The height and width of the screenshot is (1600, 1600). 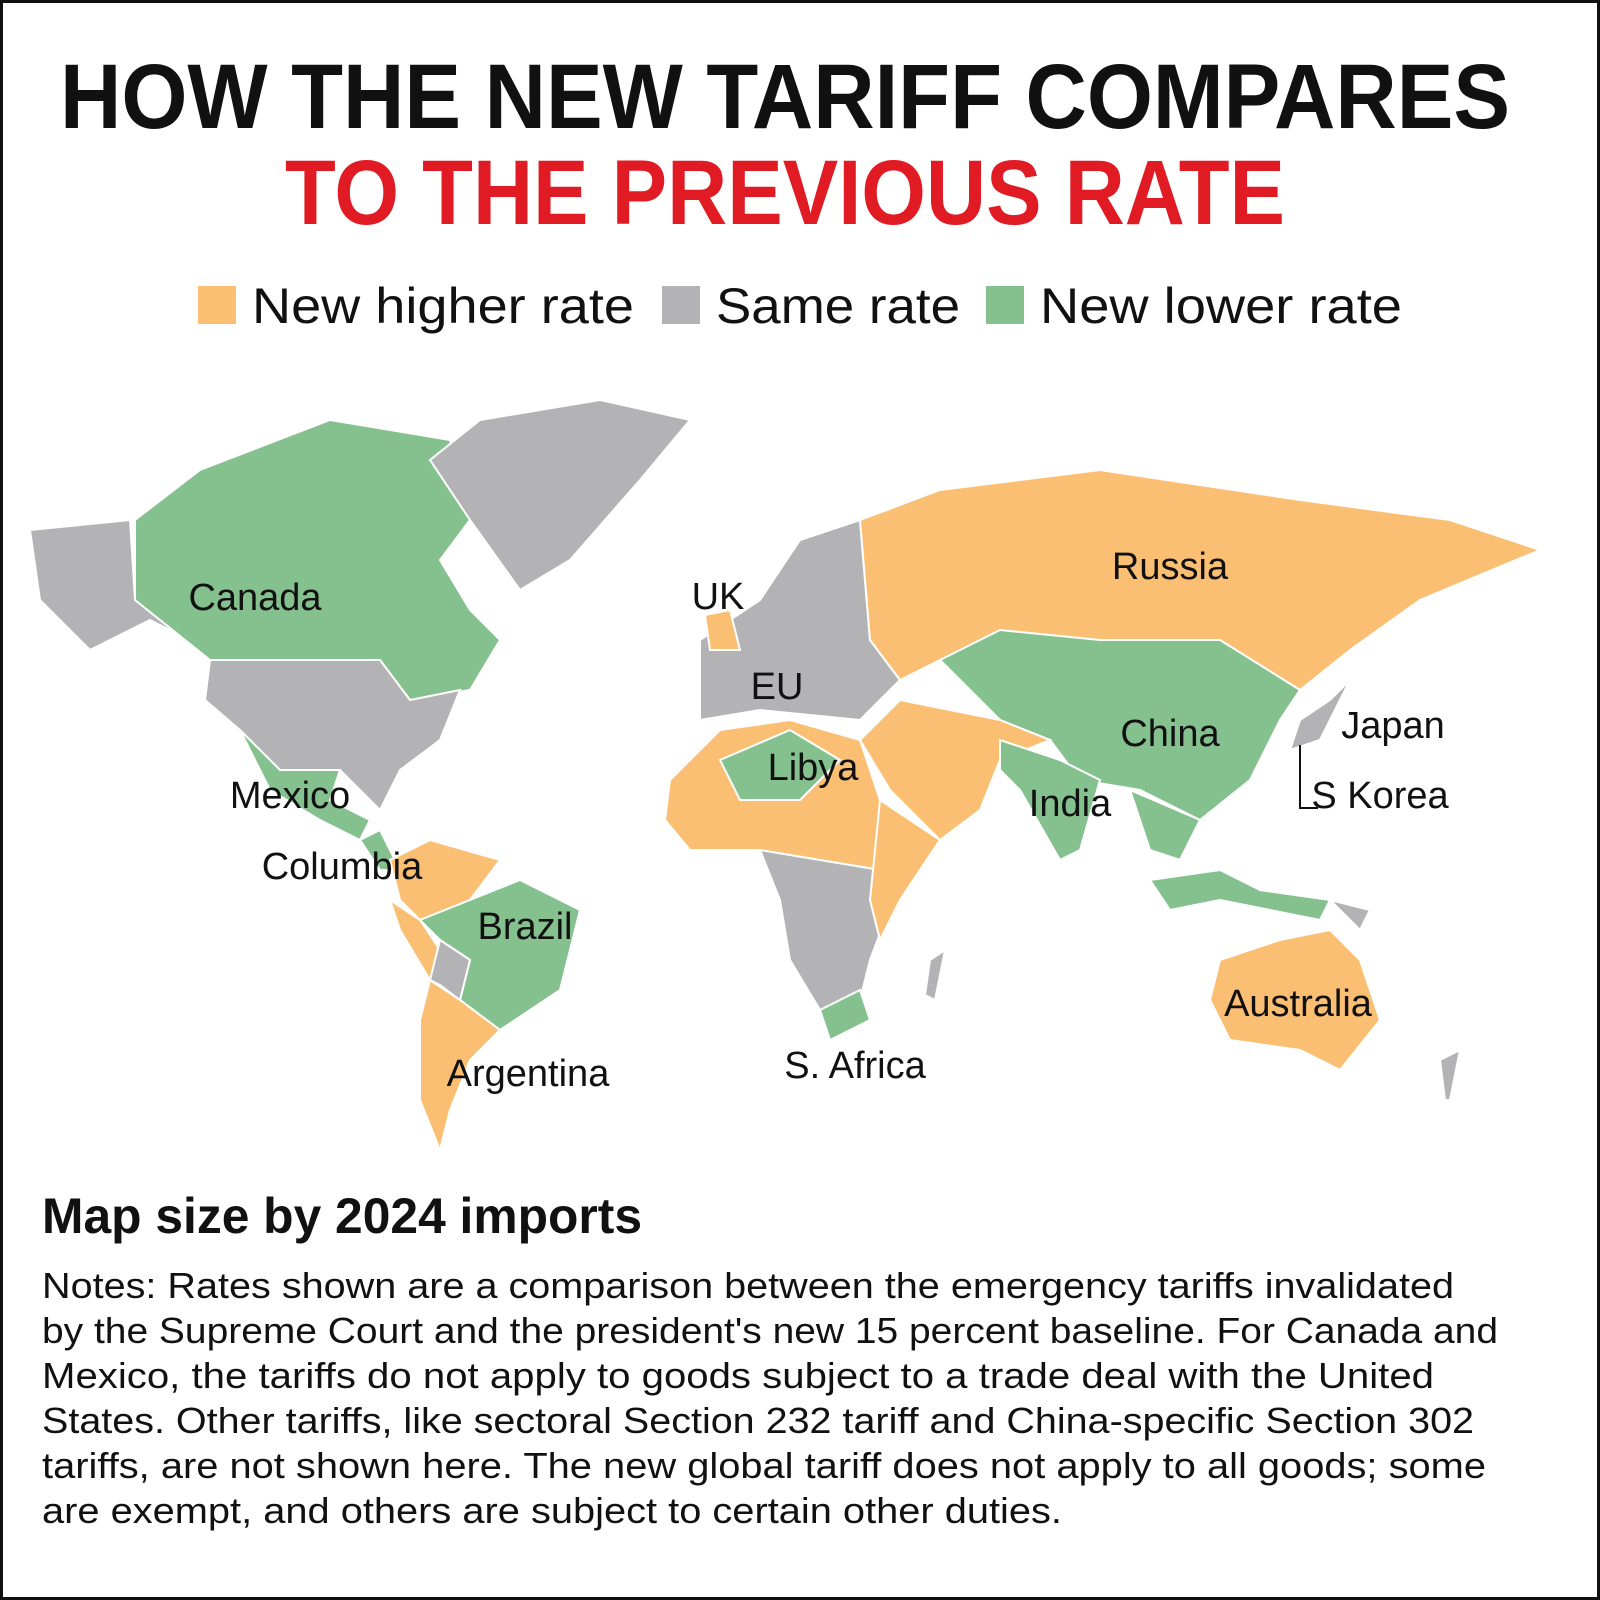 What do you see at coordinates (342, 1216) in the screenshot?
I see `subtitle: Map size by 2024 imports` at bounding box center [342, 1216].